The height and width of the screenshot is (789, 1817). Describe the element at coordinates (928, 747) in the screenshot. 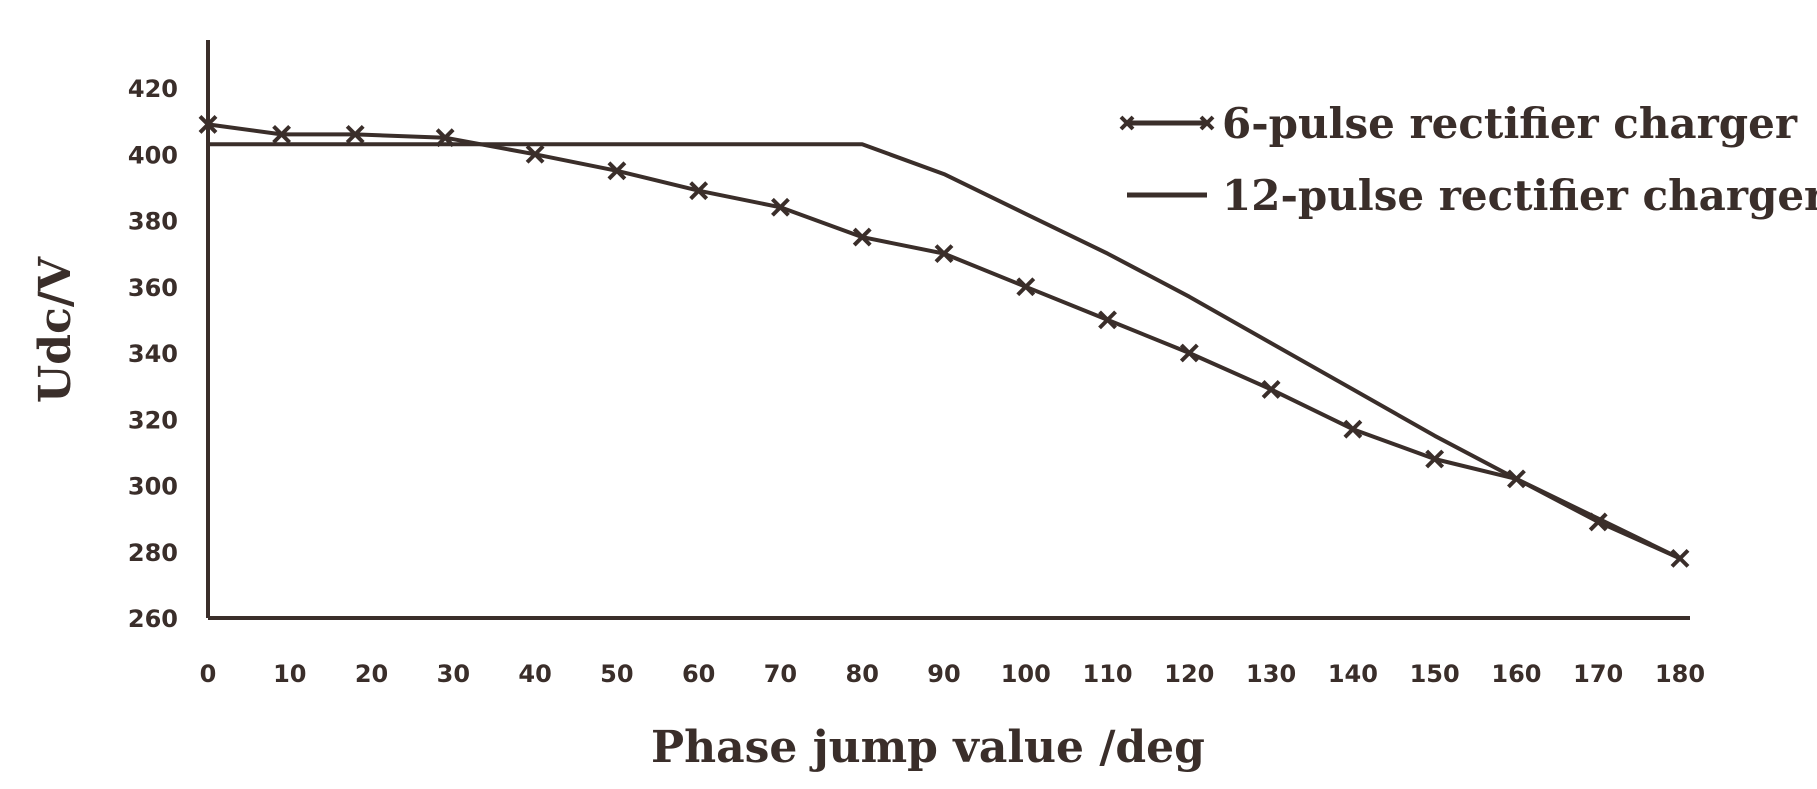

I see `x-axis-title: Phase jump value /deg` at that location.